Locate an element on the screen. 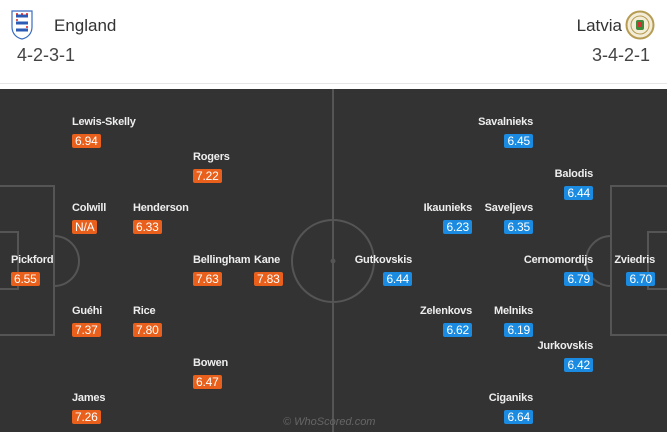 Image resolution: width=667 pixels, height=432 pixels. england-crest-icon is located at coordinates (22, 25).